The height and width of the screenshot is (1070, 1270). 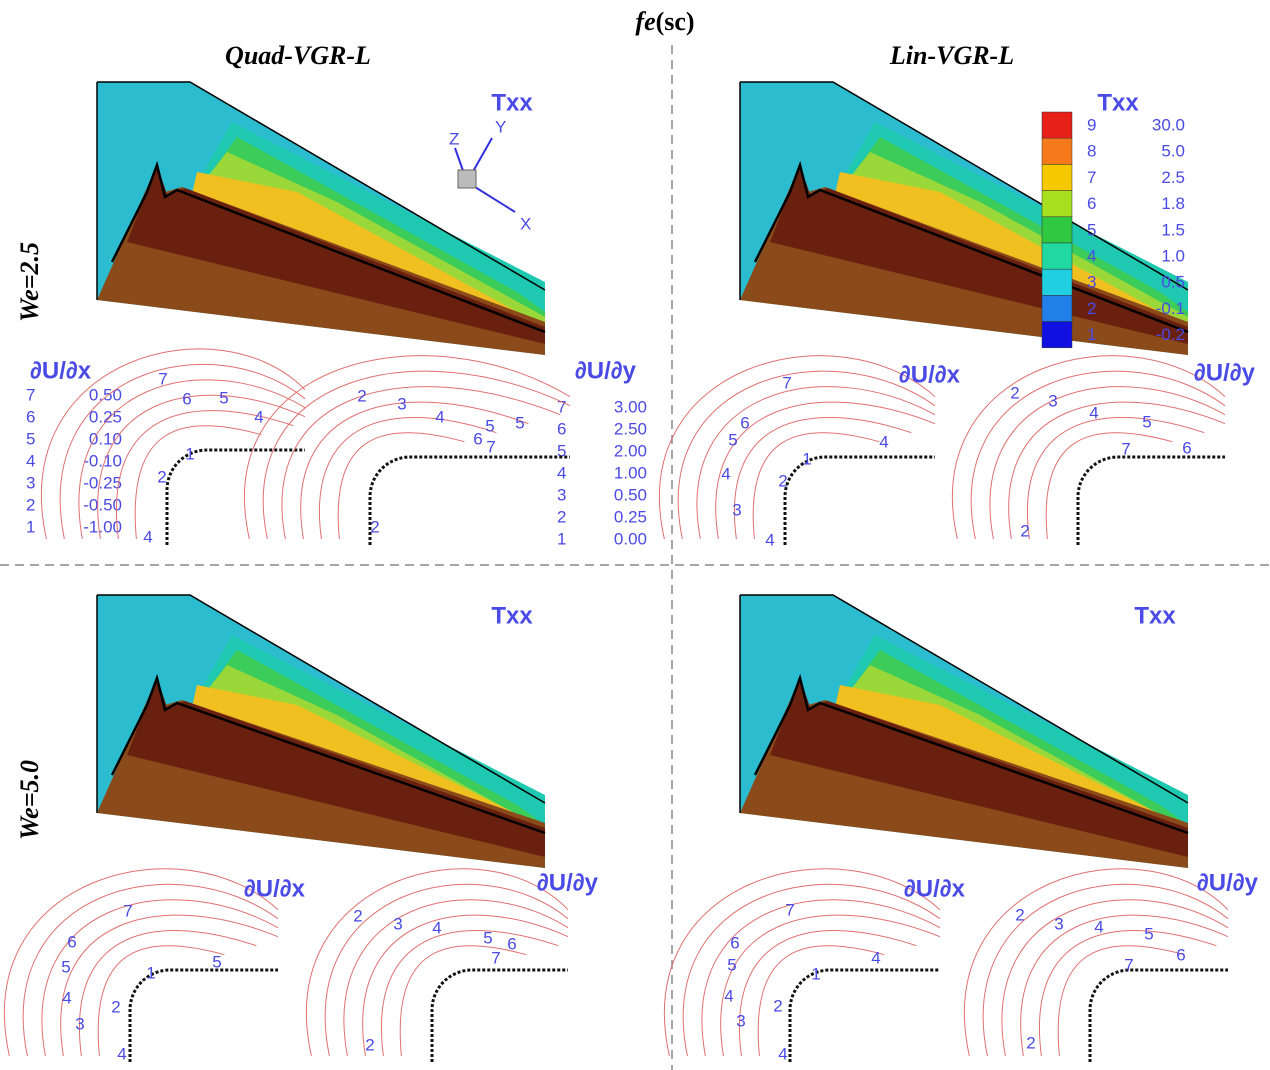 What do you see at coordinates (512, 102) in the screenshot?
I see `field-title: Txx` at bounding box center [512, 102].